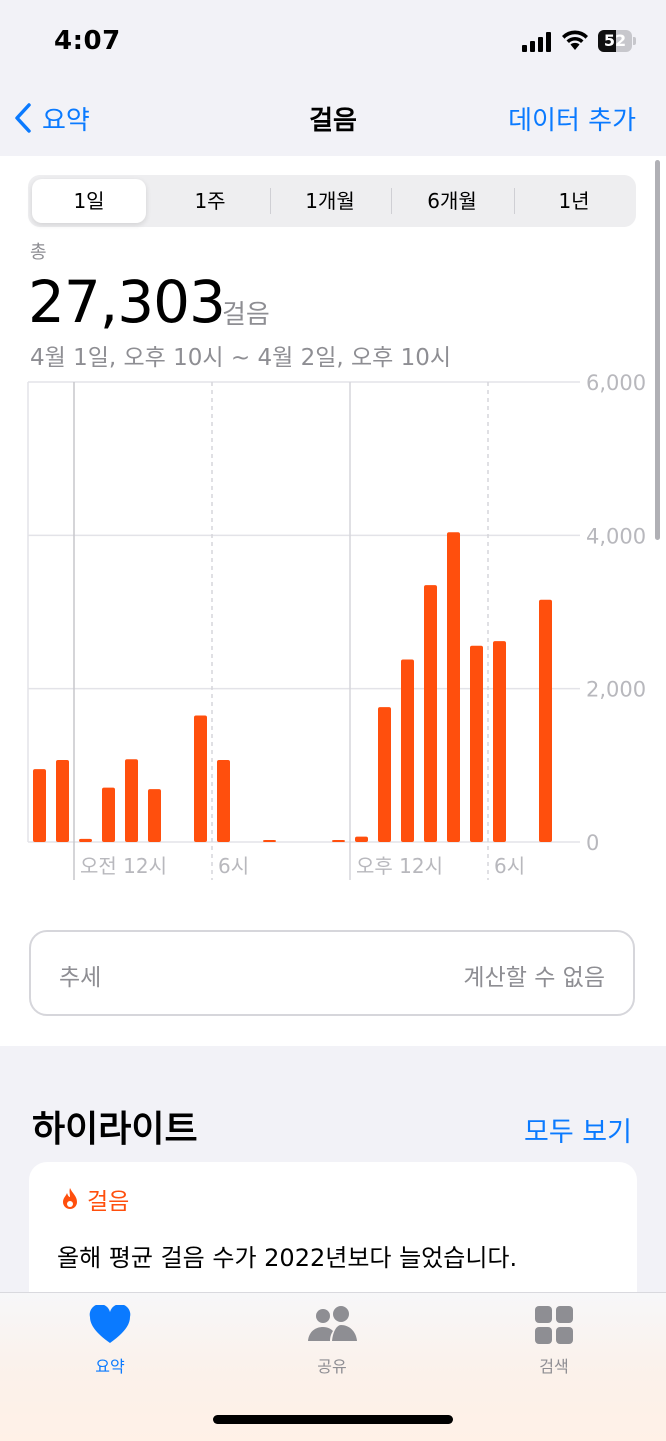 The width and height of the screenshot is (666, 1441). I want to click on see-all-link: 모두 보기, so click(578, 1132).